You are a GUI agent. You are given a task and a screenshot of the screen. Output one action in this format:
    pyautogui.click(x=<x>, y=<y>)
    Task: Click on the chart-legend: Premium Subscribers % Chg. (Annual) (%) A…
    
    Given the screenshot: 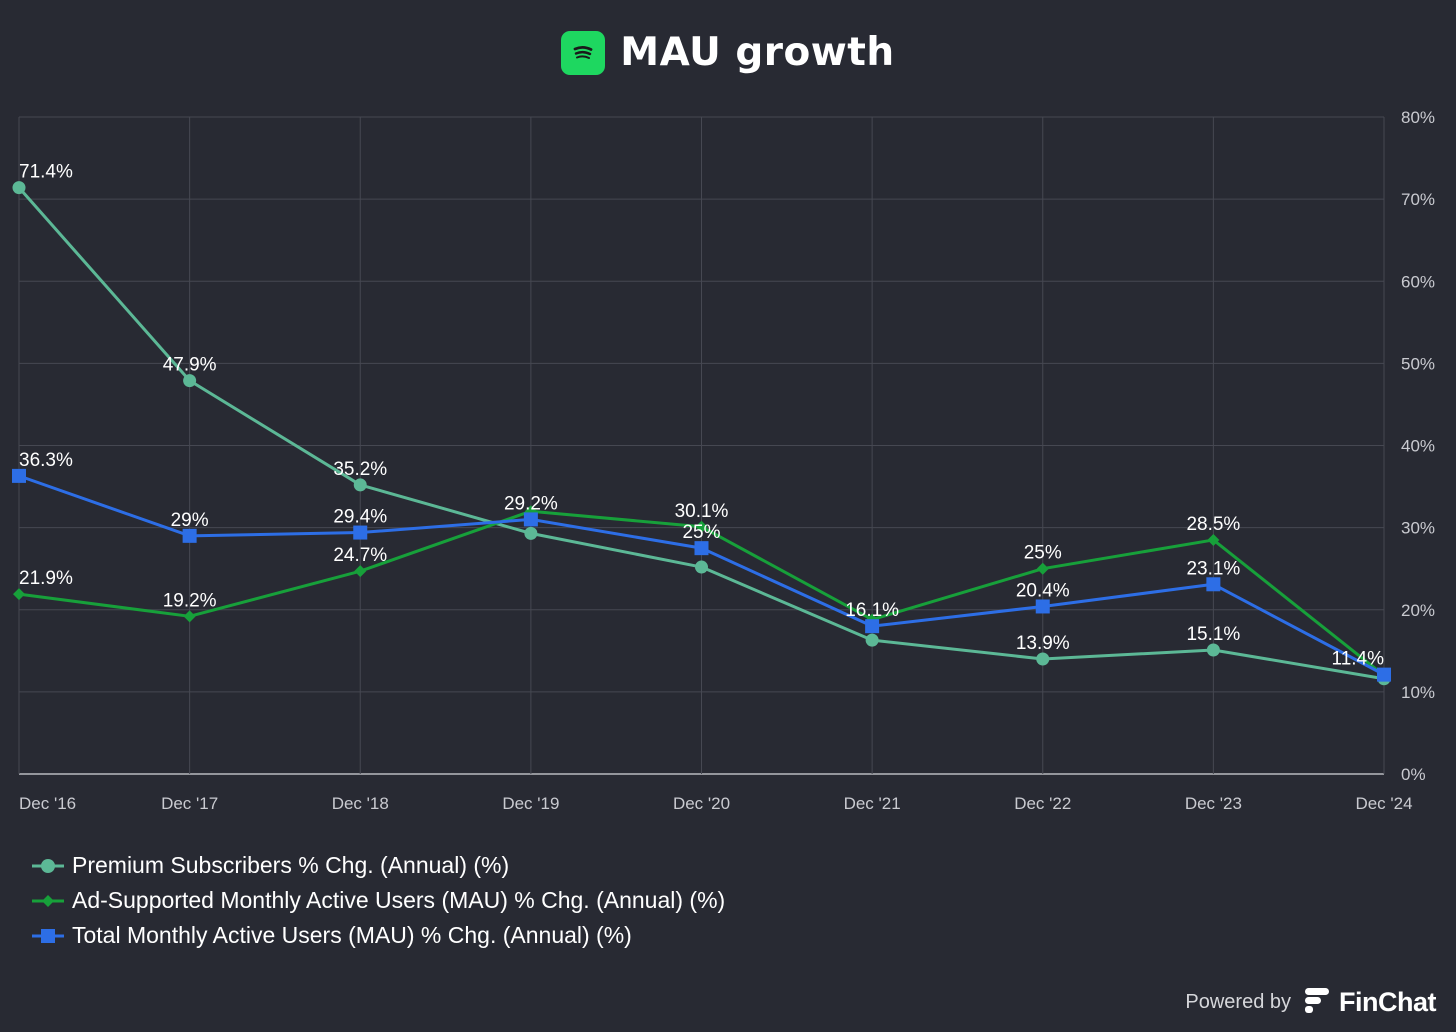 What is the action you would take?
    pyautogui.click(x=378, y=900)
    